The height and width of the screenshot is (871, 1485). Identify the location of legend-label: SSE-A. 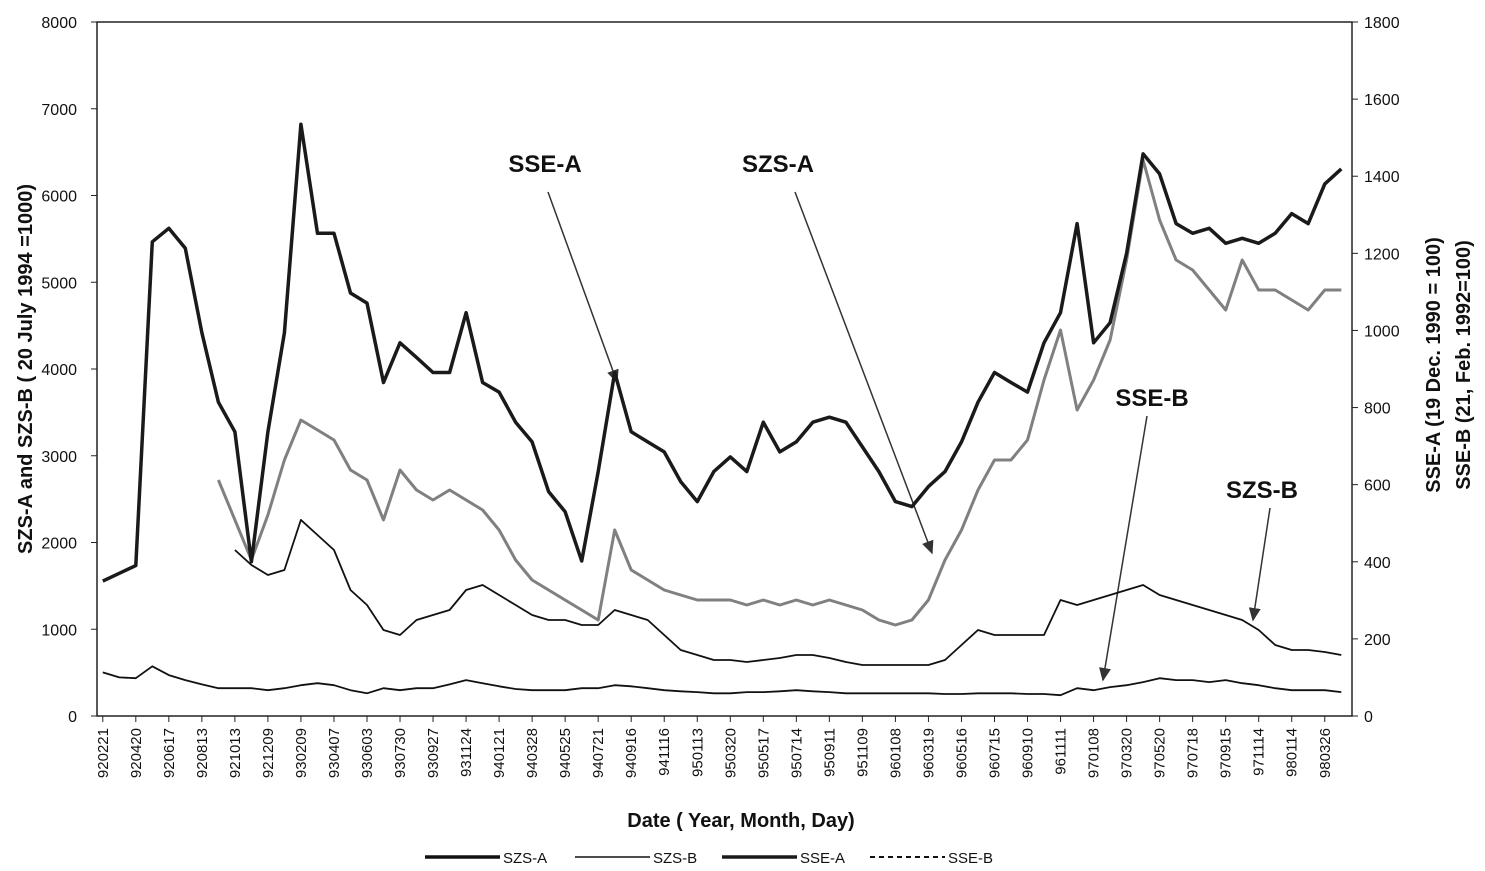
(822, 858).